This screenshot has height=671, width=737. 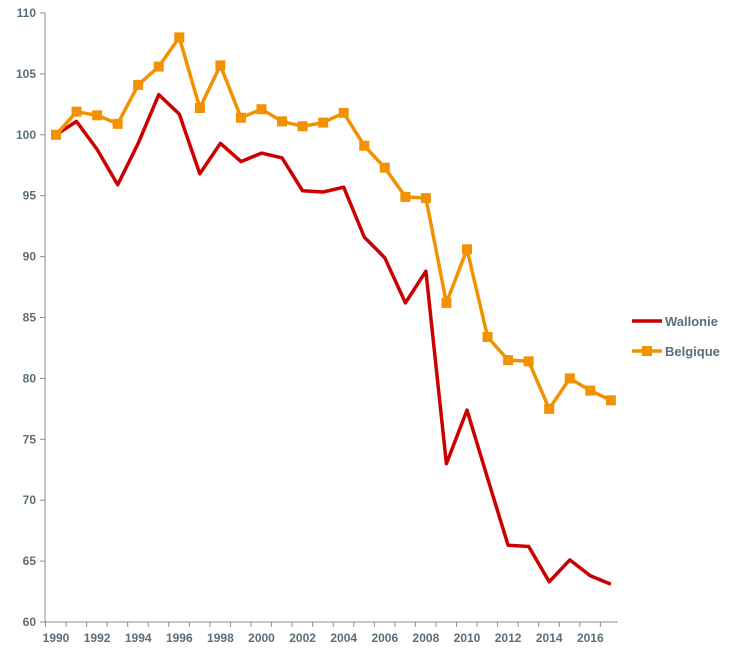 I want to click on y-tick-label: 85, so click(x=30, y=318).